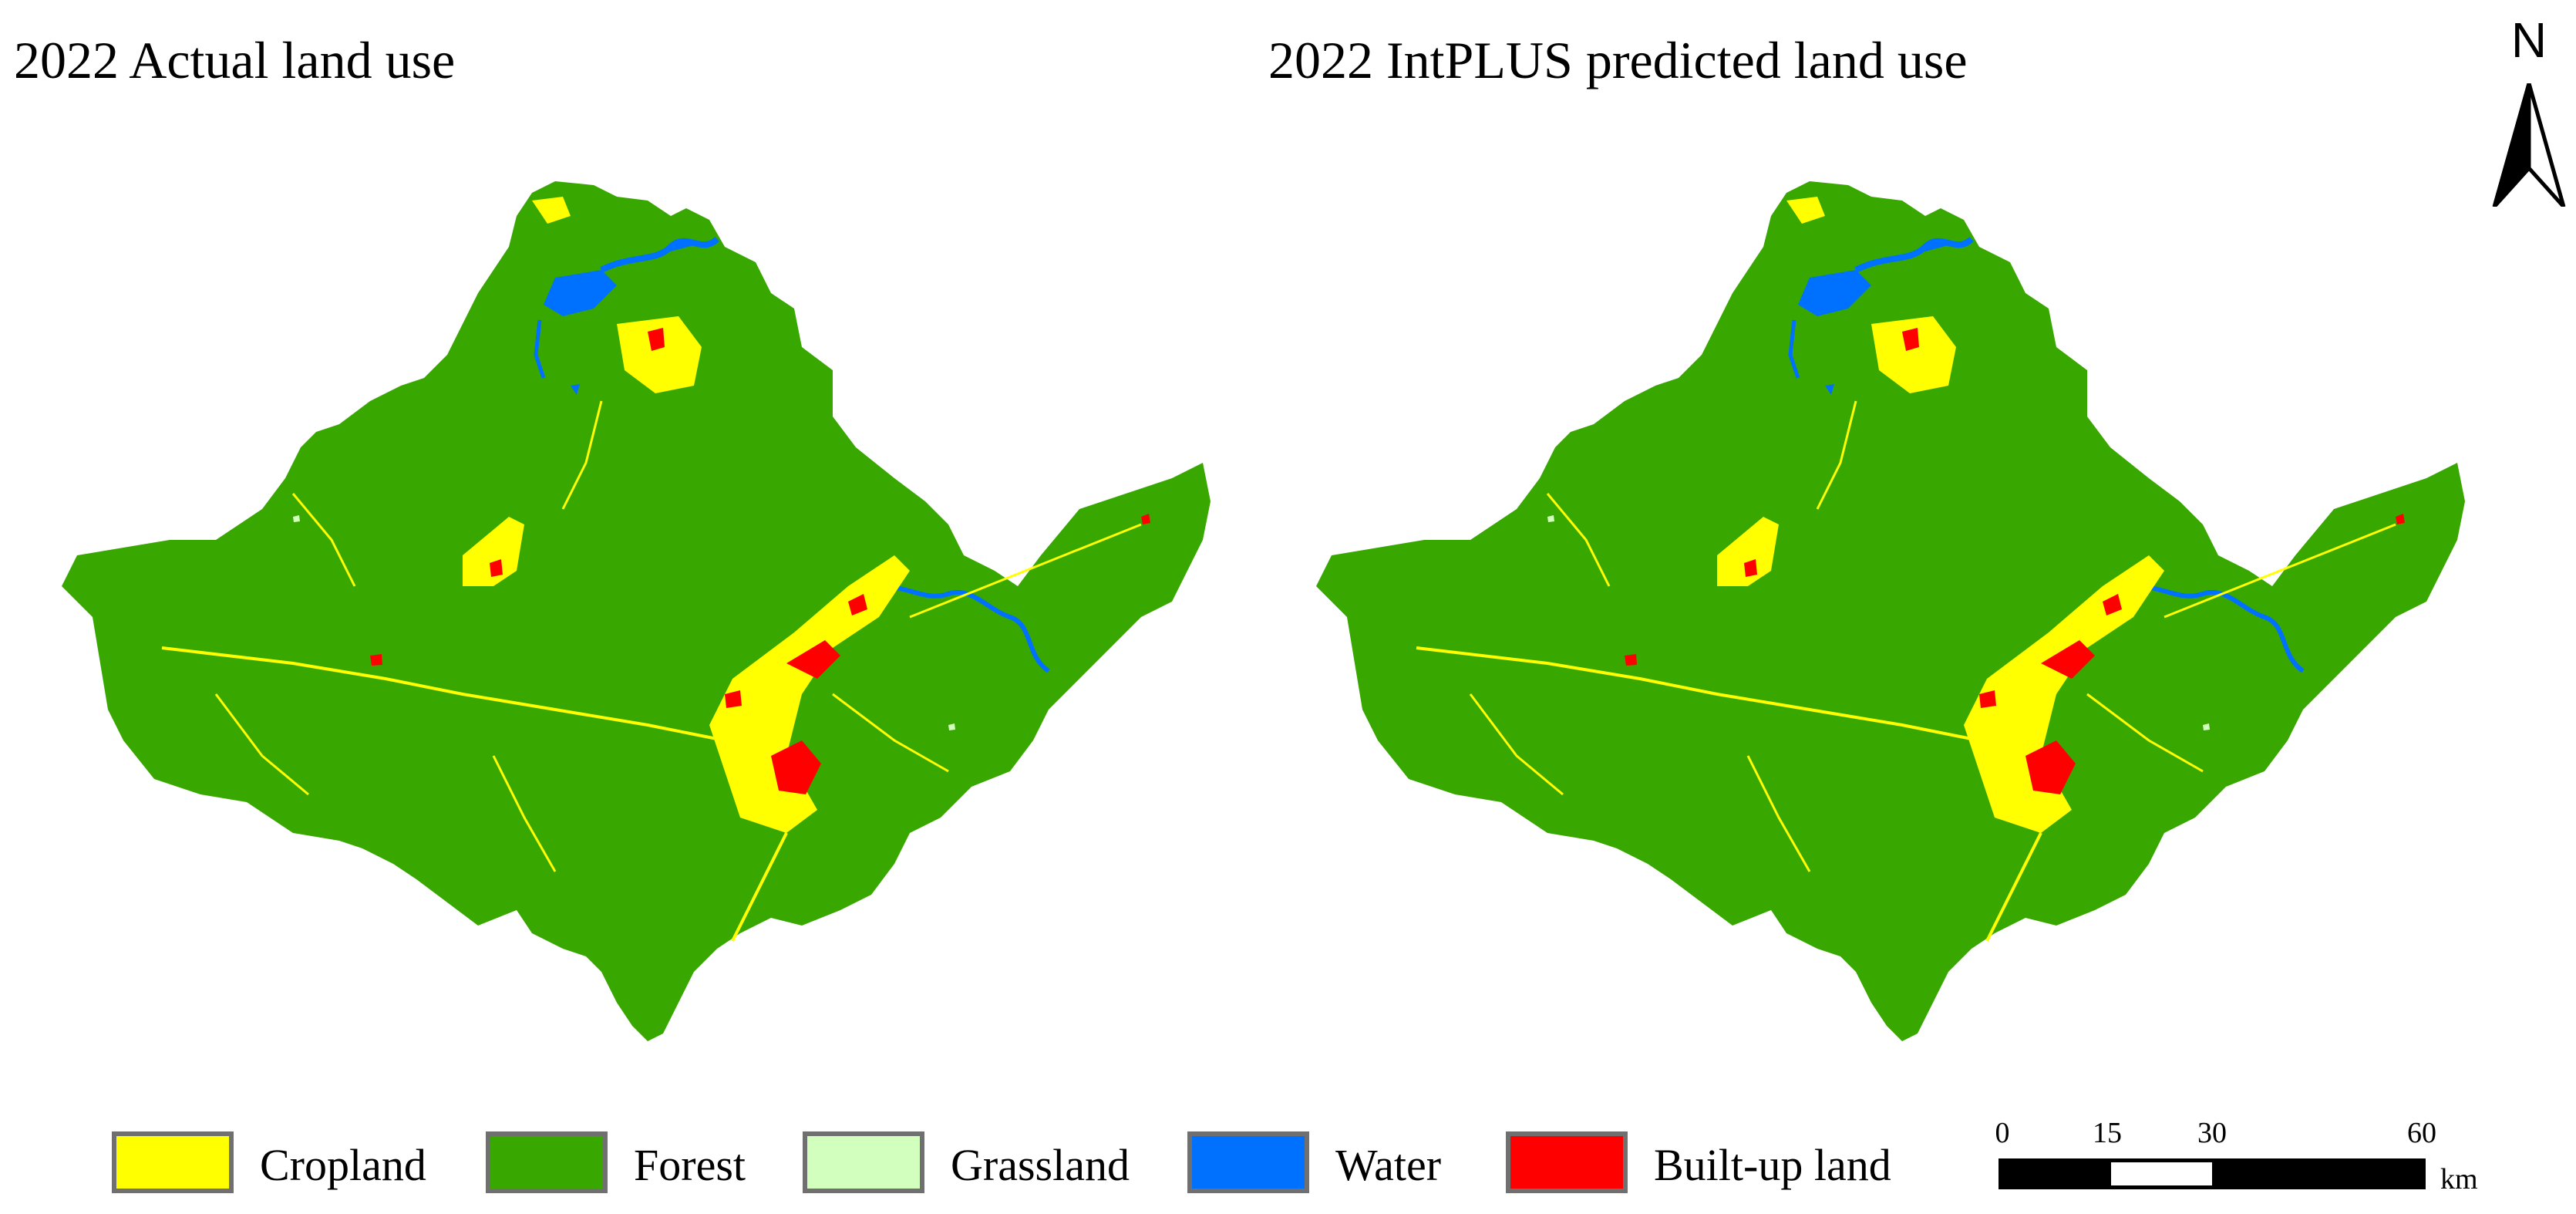 Image resolution: width=2576 pixels, height=1214 pixels. What do you see at coordinates (690, 1165) in the screenshot?
I see `legend-label: Forest` at bounding box center [690, 1165].